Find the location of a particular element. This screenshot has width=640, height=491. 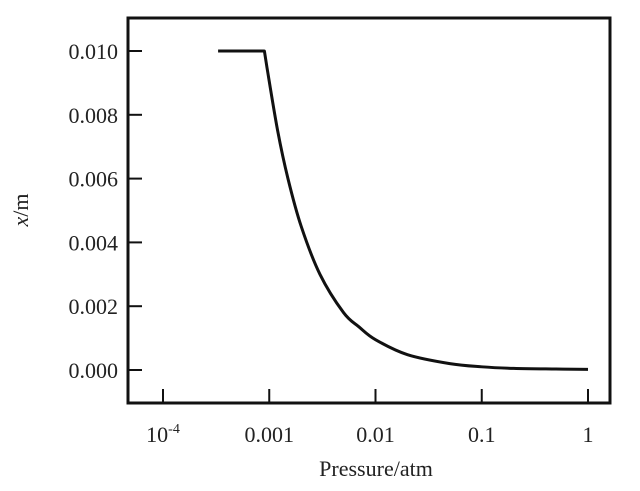

x-tick-label-base: 0.01 is located at coordinates (375, 434).